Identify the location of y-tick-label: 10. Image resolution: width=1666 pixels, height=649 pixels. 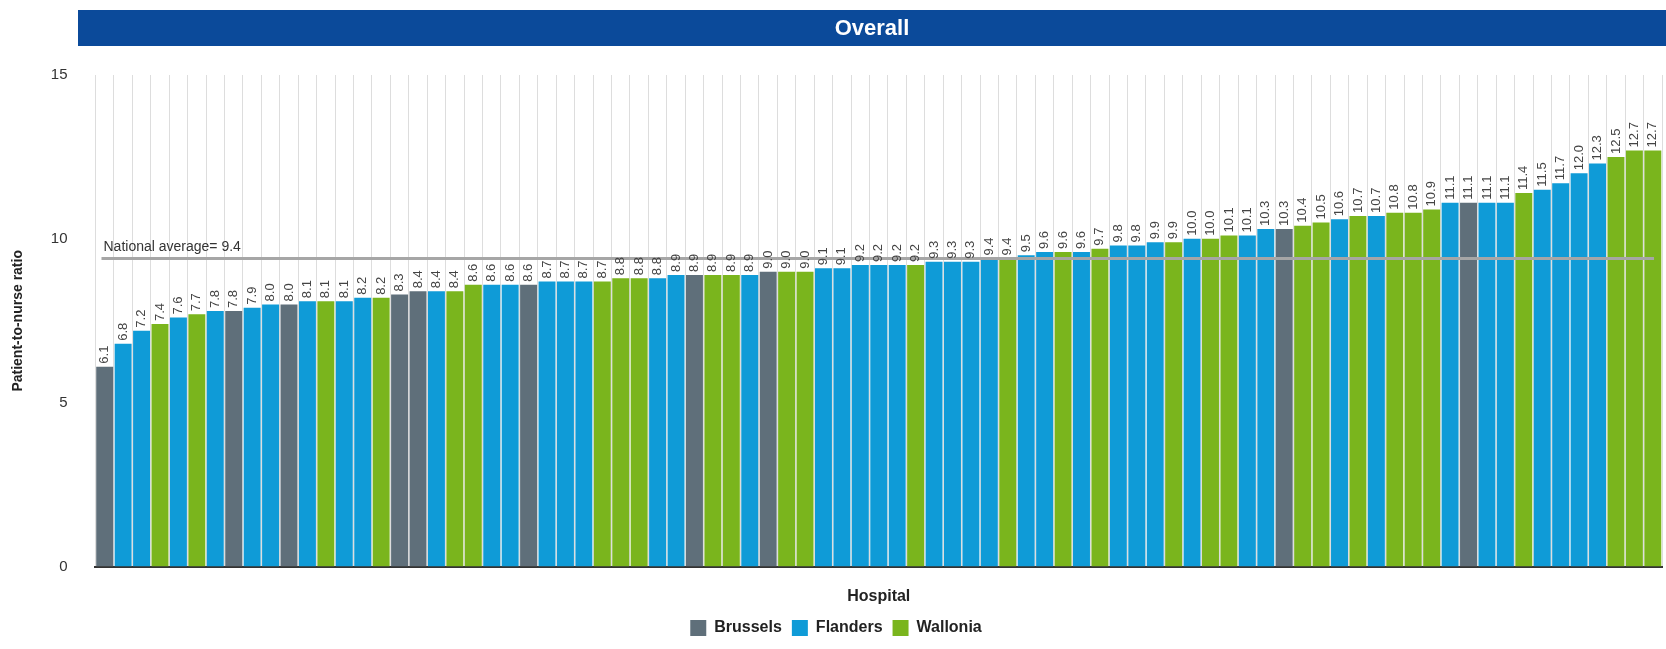
(59, 238).